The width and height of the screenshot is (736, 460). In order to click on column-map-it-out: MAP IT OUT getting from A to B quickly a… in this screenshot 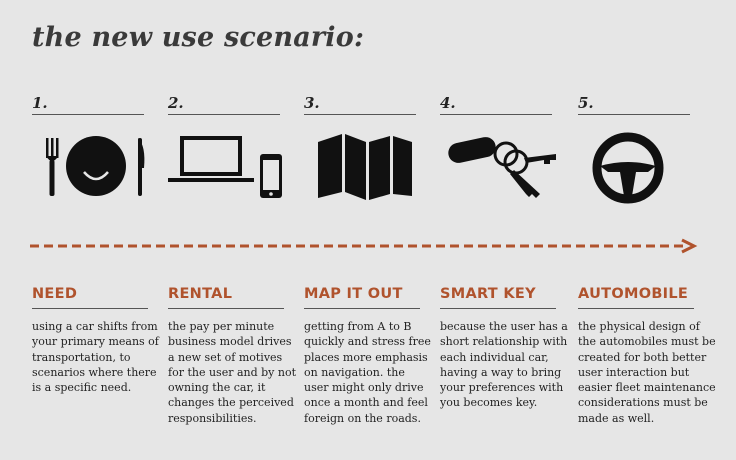, I will do `click(368, 356)`.